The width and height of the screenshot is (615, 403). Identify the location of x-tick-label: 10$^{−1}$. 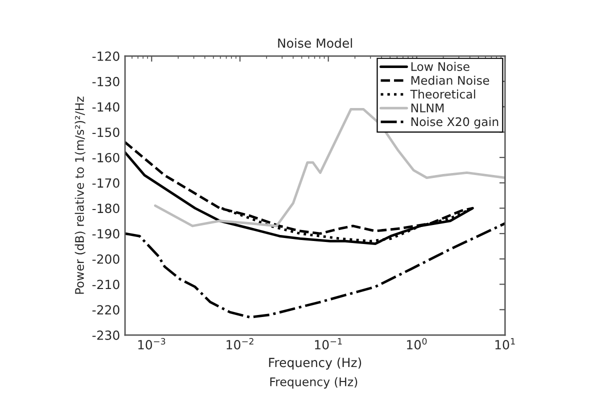
(328, 344).